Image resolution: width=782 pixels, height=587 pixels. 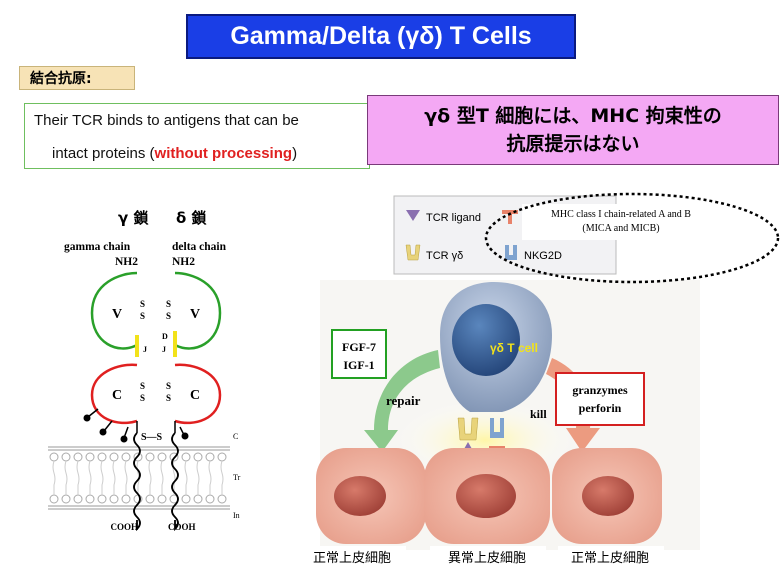 What do you see at coordinates (137, 482) in the screenshot?
I see `gamma-transmembrane-helix` at bounding box center [137, 482].